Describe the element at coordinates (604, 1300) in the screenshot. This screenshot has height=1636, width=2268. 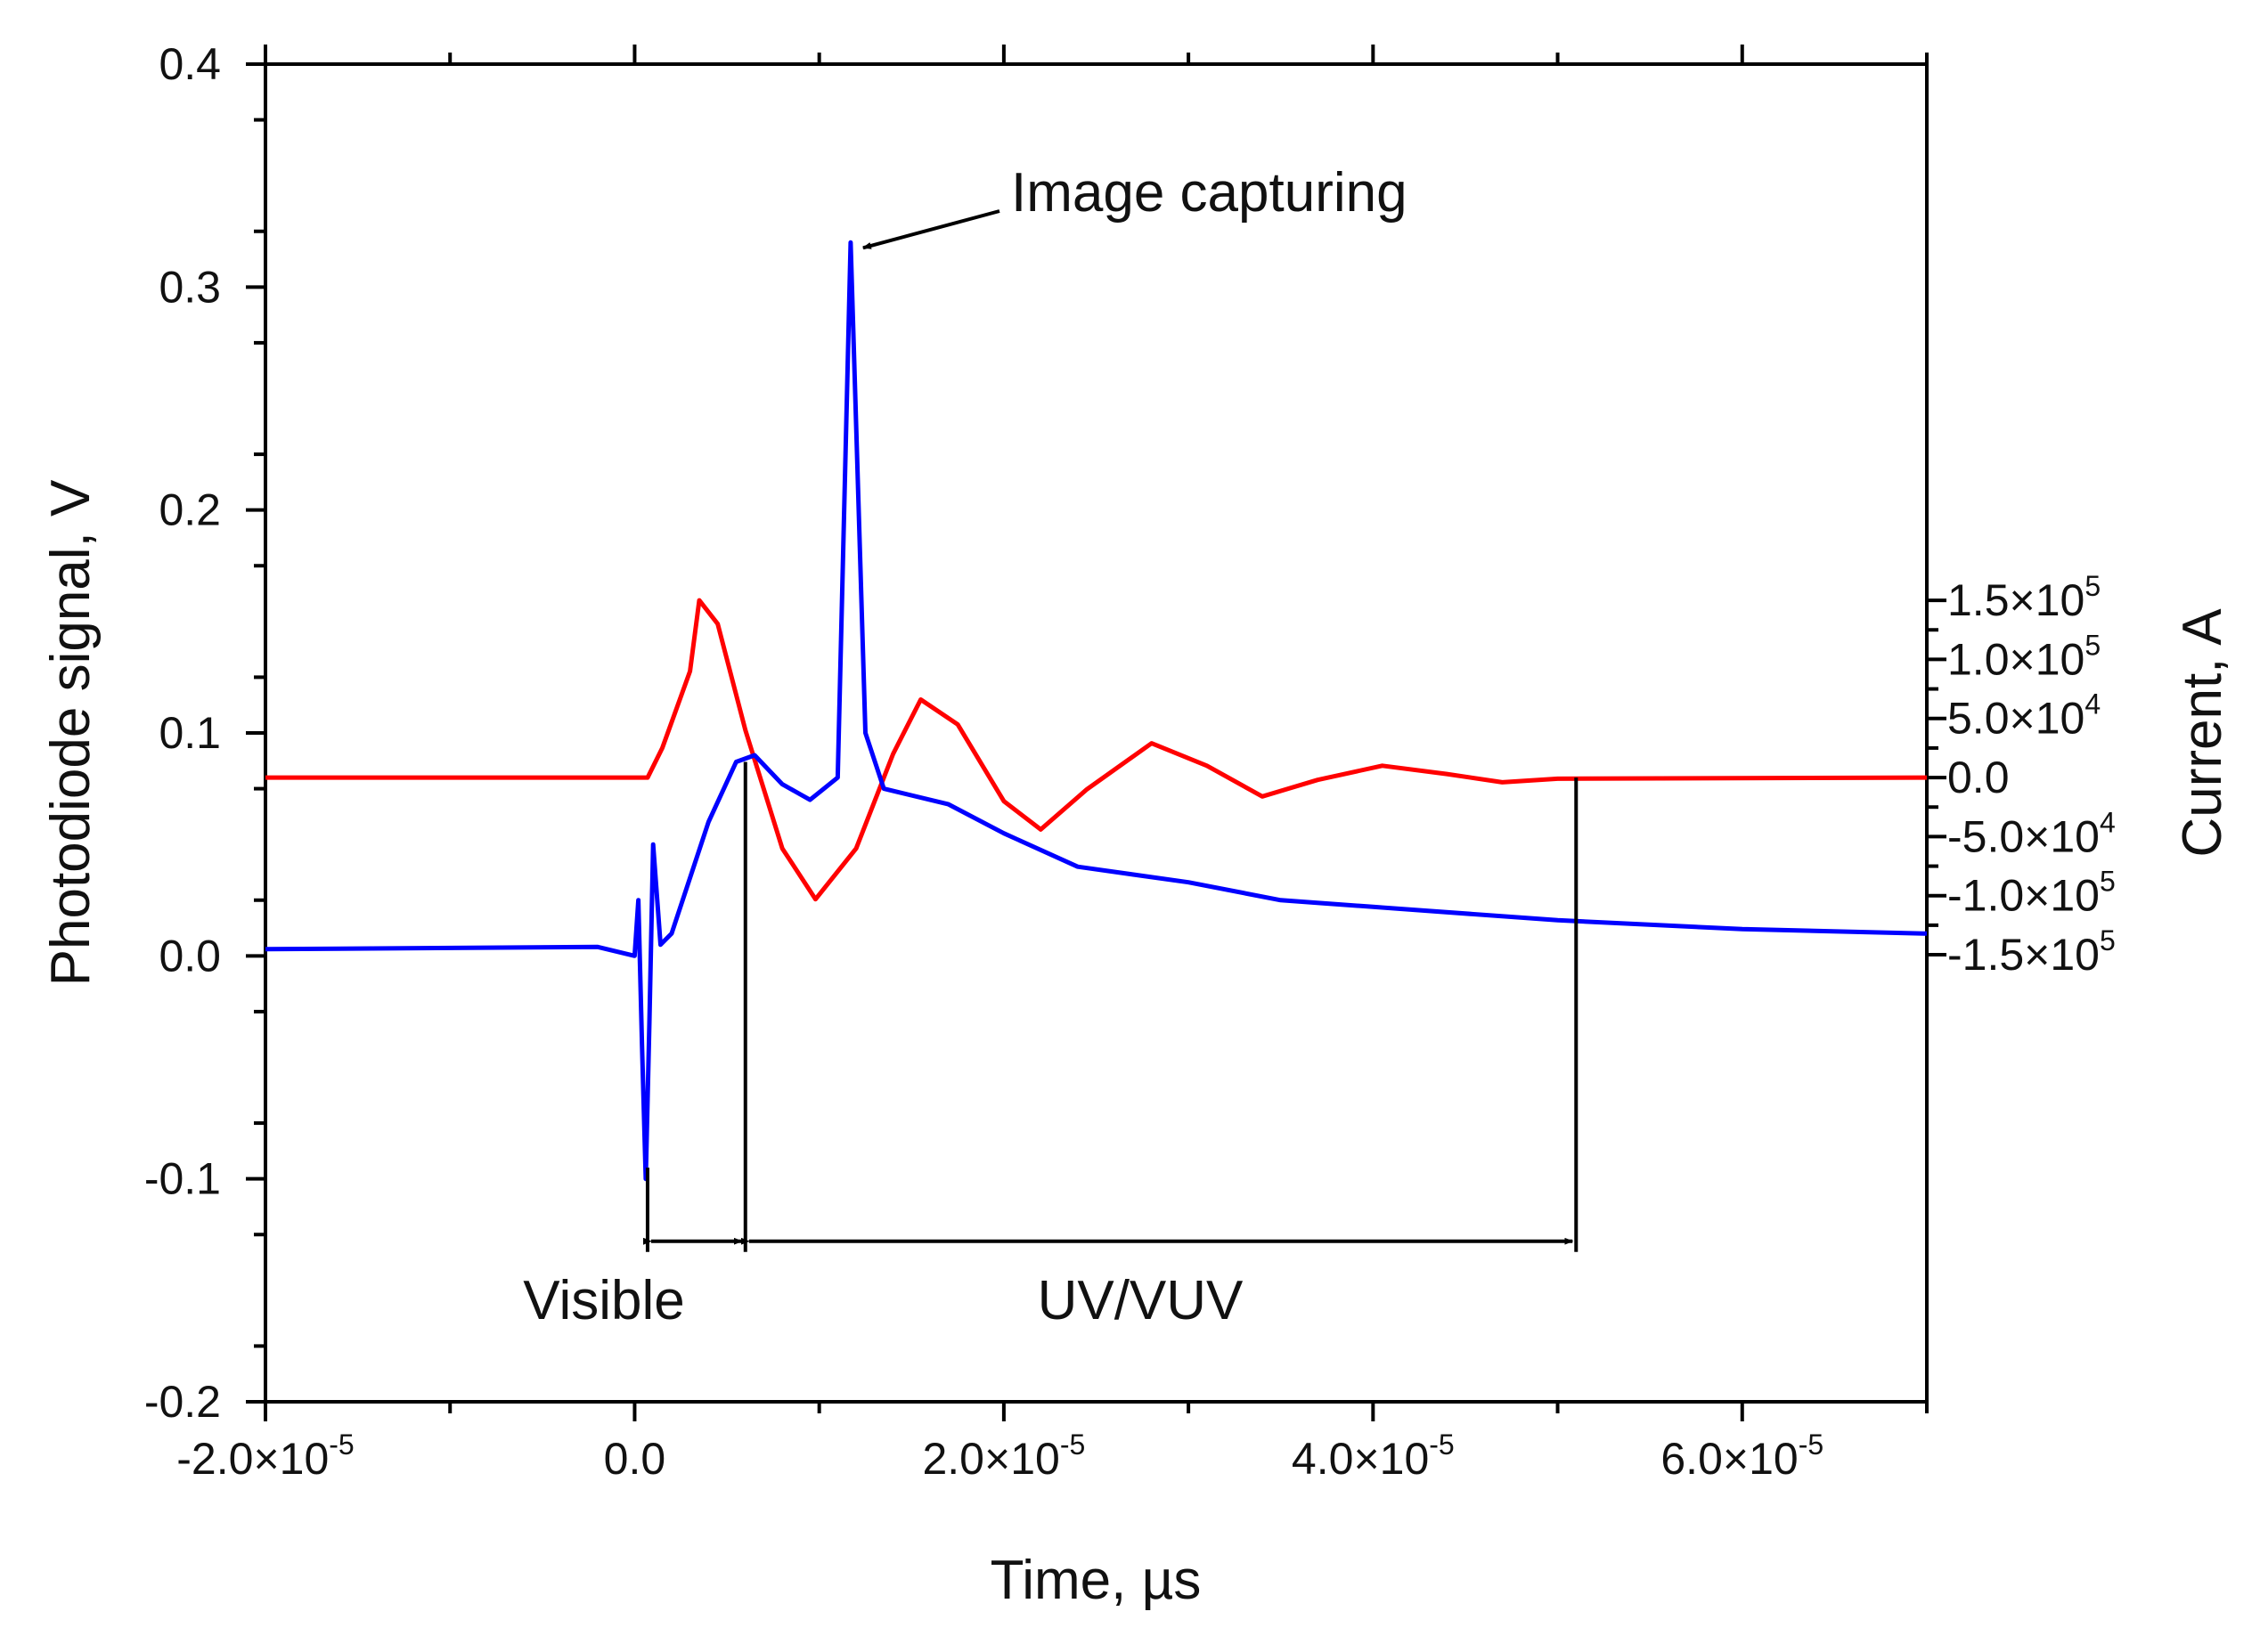
I see `visible-label: Visible` at that location.